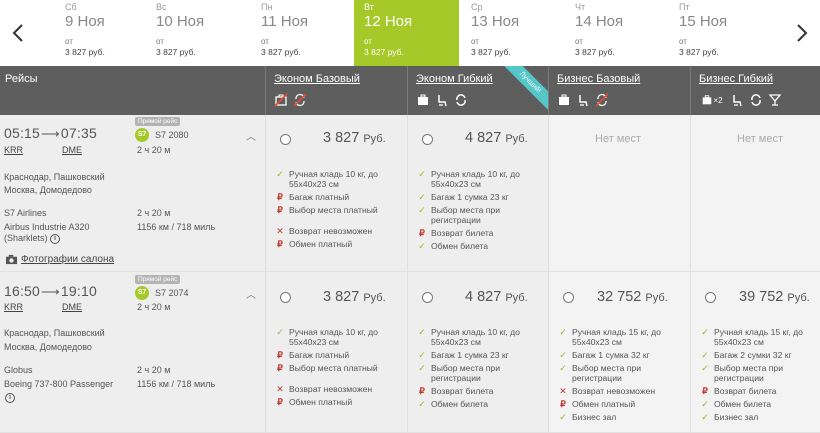  Describe the element at coordinates (736, 79) in the screenshot. I see `fare-title: Бизнес Гибкий` at that location.